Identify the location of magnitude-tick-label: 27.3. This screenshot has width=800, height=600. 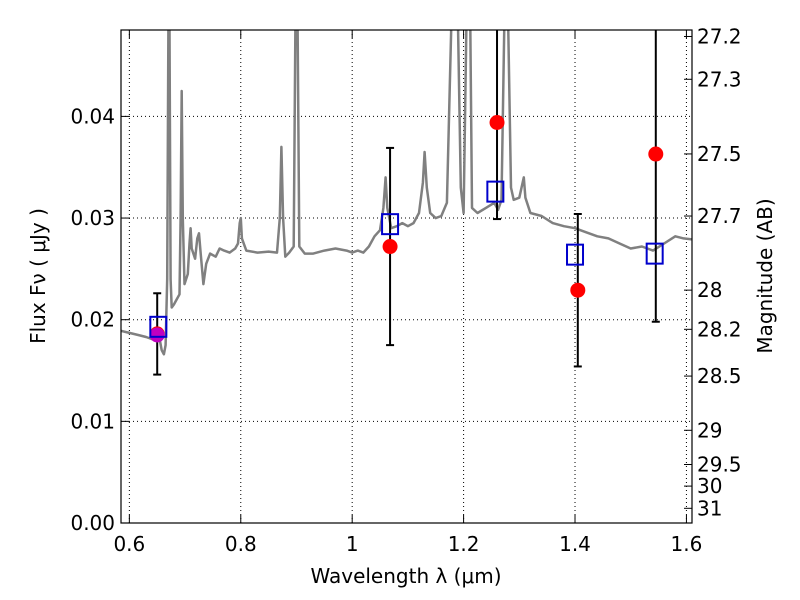
(719, 79).